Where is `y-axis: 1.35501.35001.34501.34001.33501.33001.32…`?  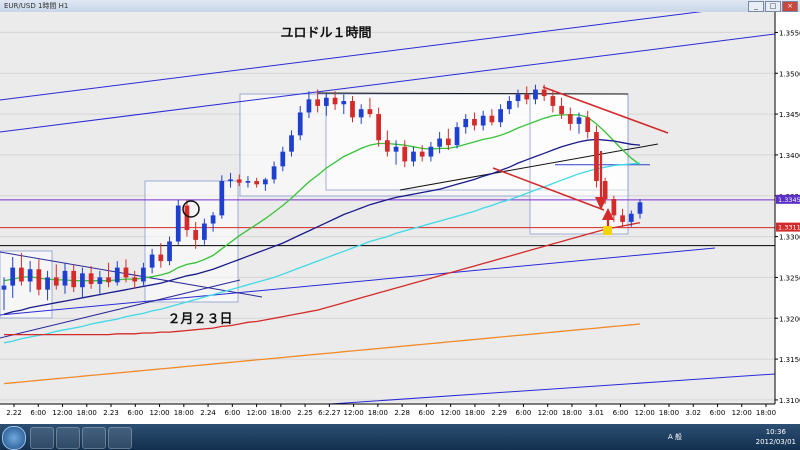 y-axis: 1.35501.35001.34501.34001.33501.33001.32… is located at coordinates (787, 208).